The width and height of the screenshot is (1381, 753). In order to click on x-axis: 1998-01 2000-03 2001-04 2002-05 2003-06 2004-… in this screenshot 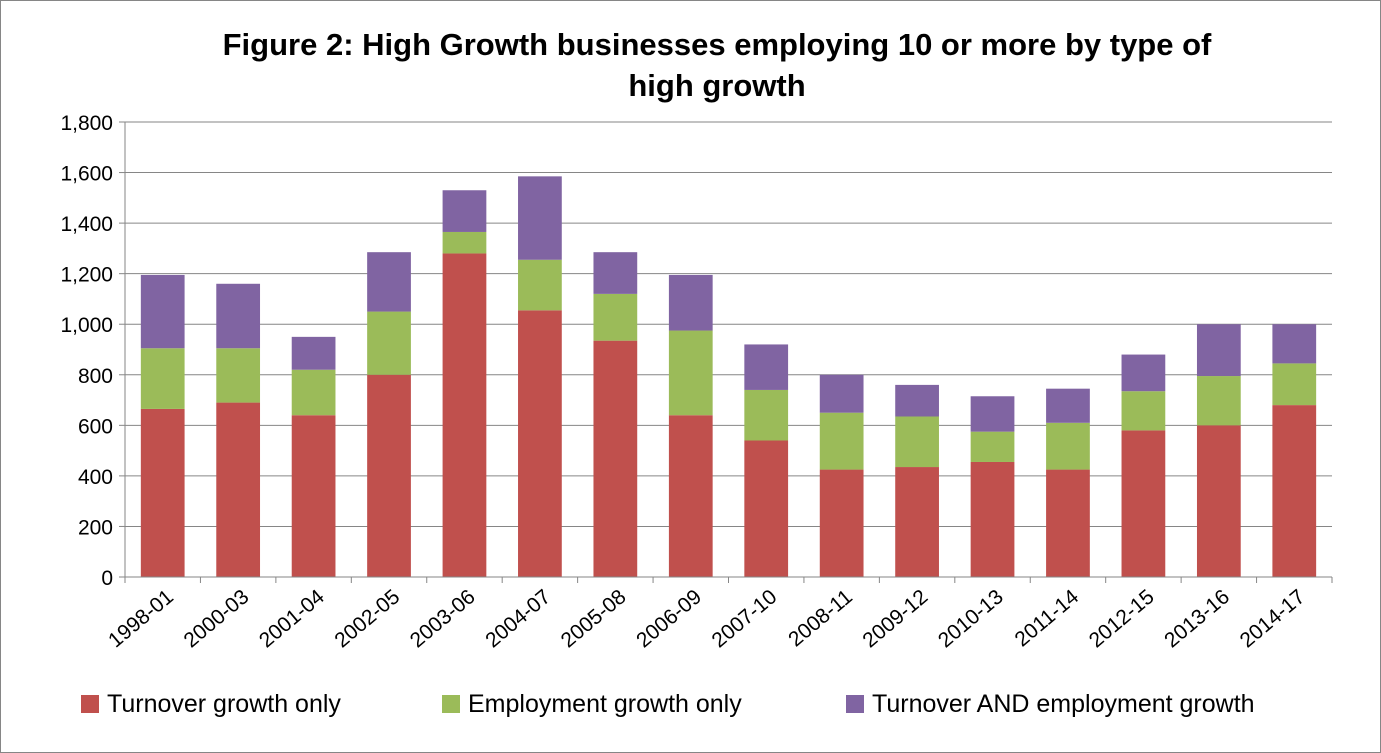, I will do `click(718, 614)`.